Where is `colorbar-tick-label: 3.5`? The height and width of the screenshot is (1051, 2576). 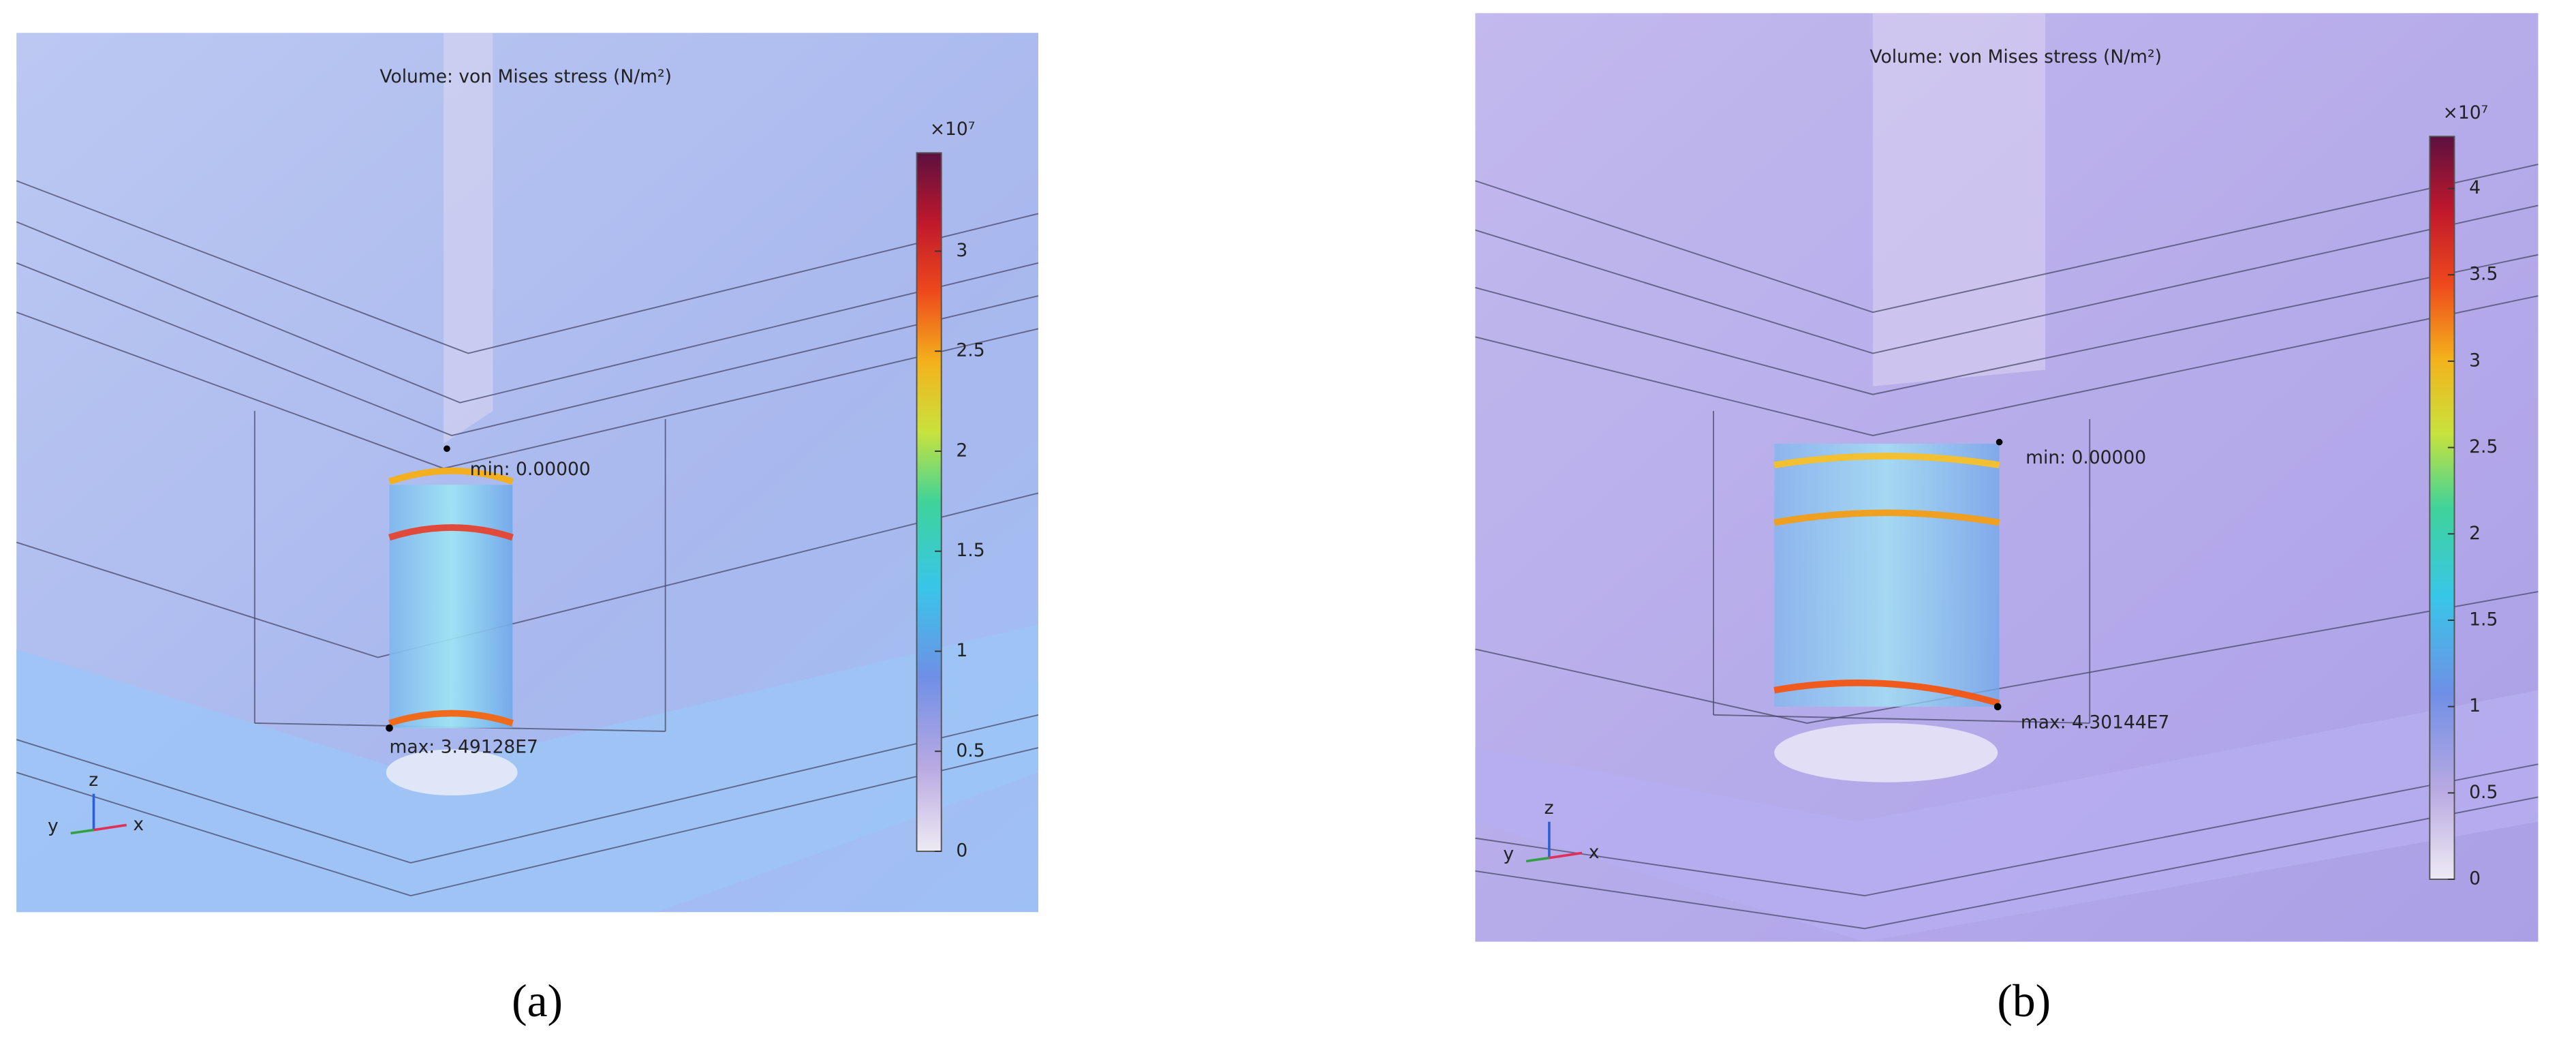
colorbar-tick-label: 3.5 is located at coordinates (2483, 274).